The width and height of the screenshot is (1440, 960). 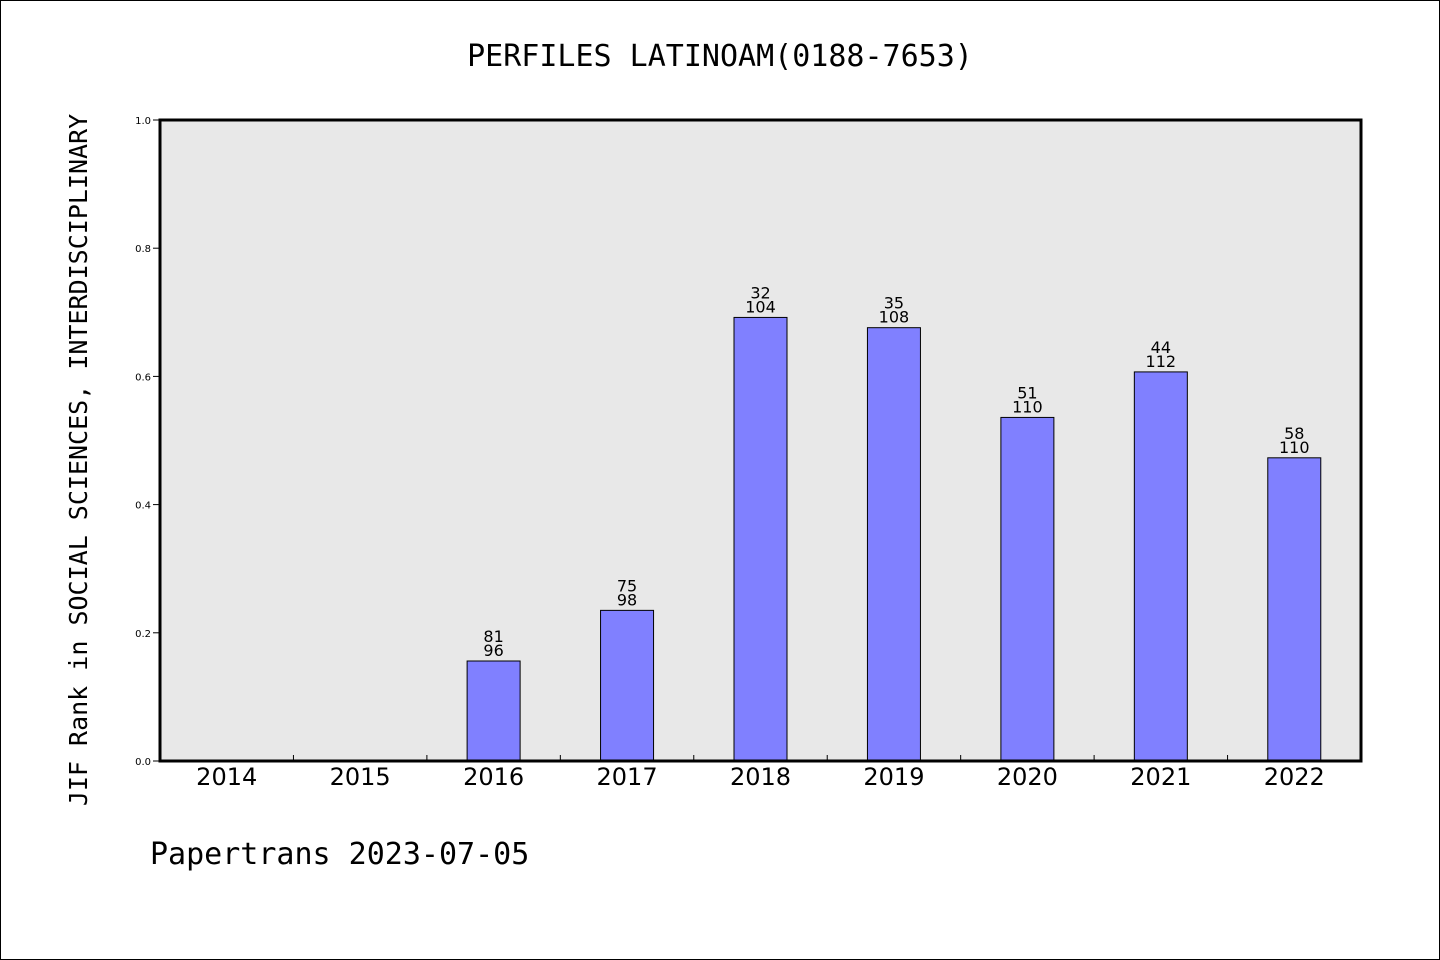 I want to click on bar-2017, so click(x=627, y=685).